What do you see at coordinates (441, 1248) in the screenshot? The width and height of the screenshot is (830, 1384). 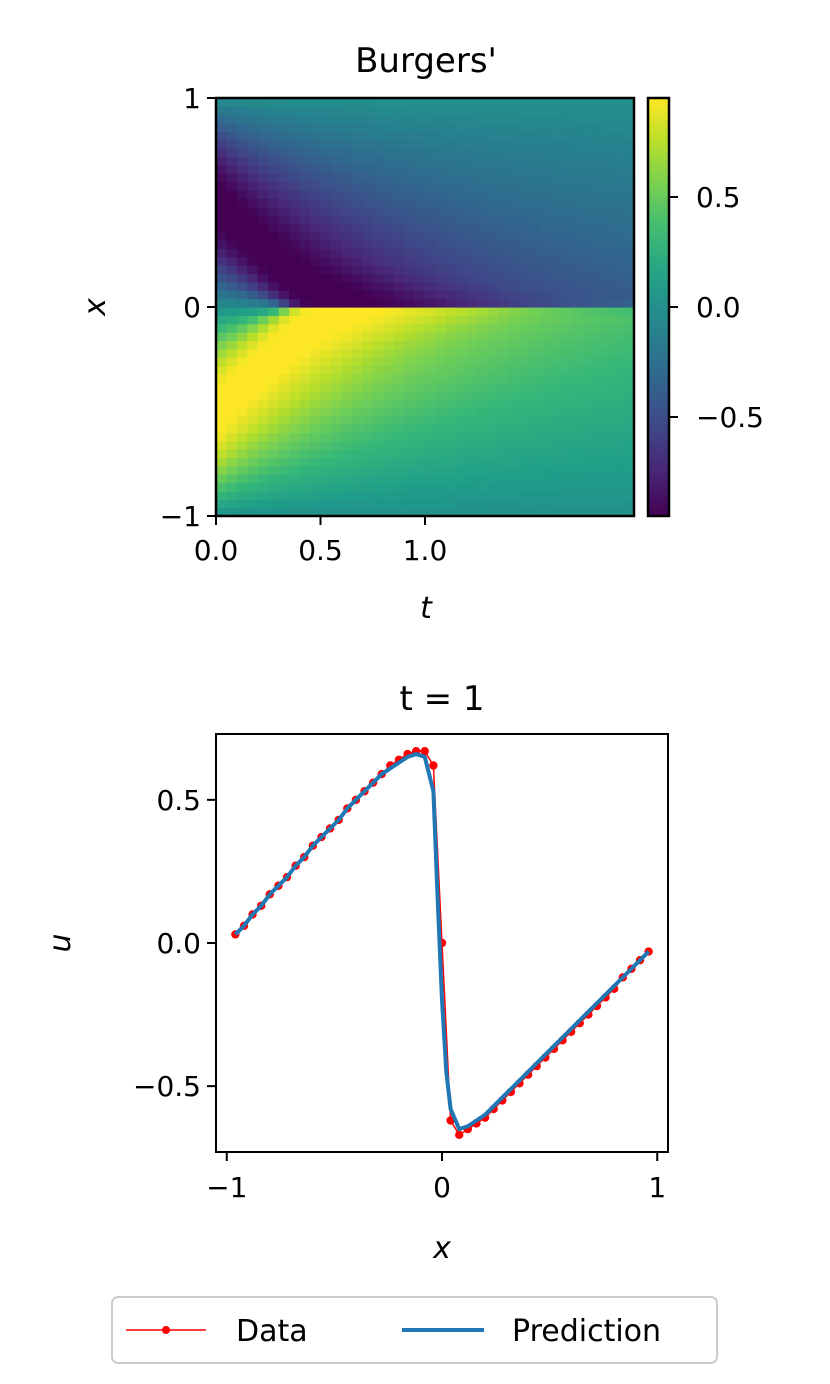 I see `line-chart-x-axis-label: x` at bounding box center [441, 1248].